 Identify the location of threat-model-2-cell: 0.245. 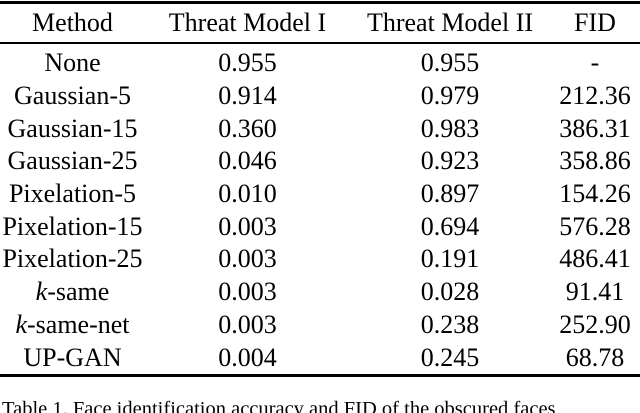
(450, 357).